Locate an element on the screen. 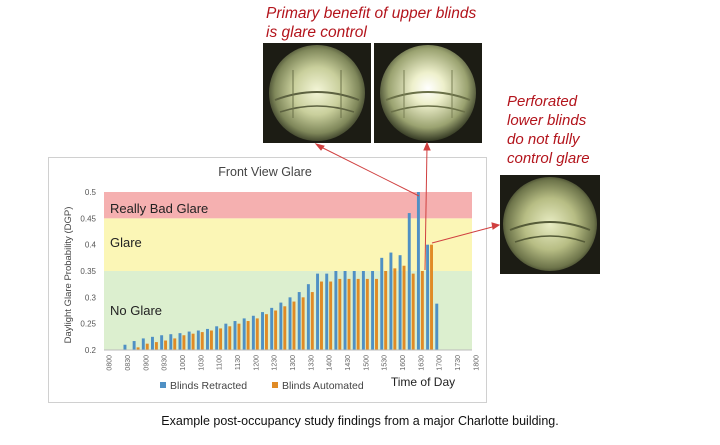  y-tick-label-5: 0.45 is located at coordinates (88, 218).